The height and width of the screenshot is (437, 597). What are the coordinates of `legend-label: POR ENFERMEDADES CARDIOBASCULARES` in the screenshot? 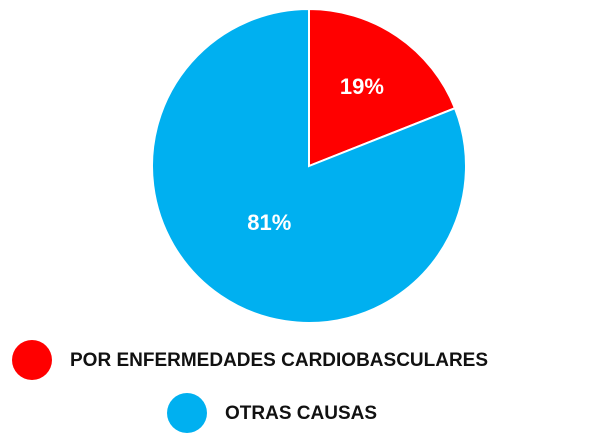 It's located at (279, 360).